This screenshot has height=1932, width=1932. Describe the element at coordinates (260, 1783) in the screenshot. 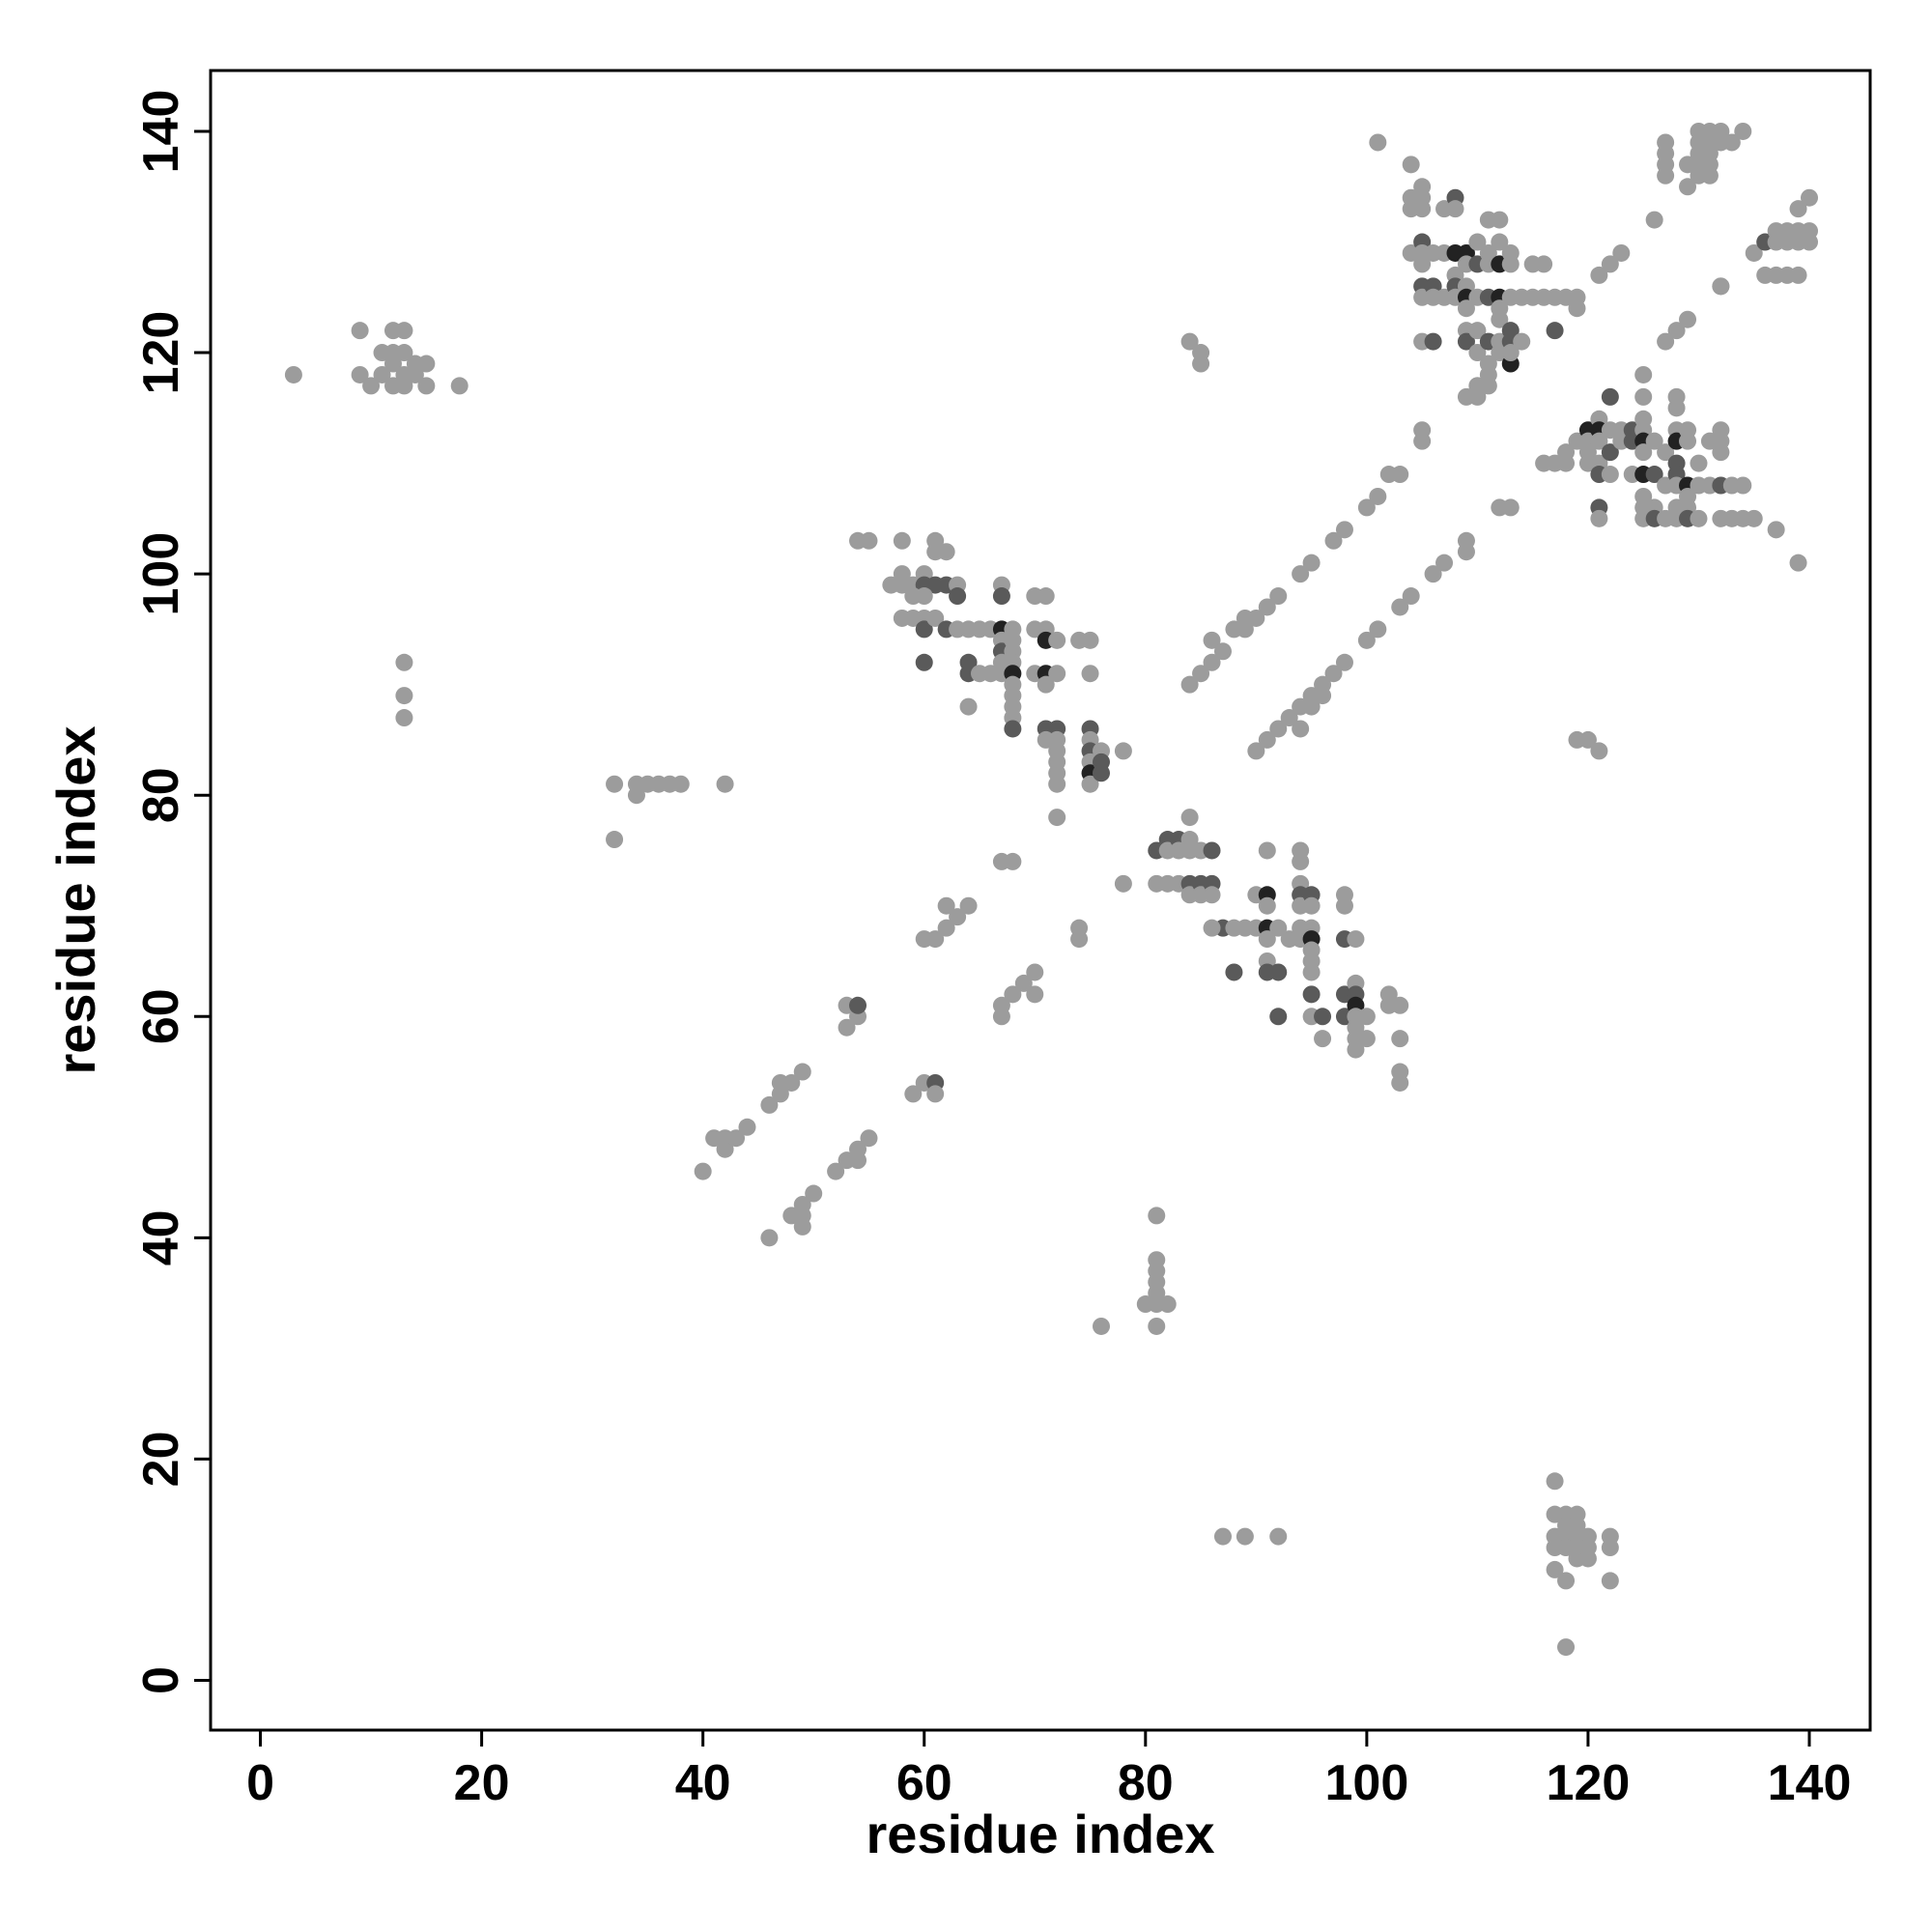

I see `x-tick-label: 0` at that location.